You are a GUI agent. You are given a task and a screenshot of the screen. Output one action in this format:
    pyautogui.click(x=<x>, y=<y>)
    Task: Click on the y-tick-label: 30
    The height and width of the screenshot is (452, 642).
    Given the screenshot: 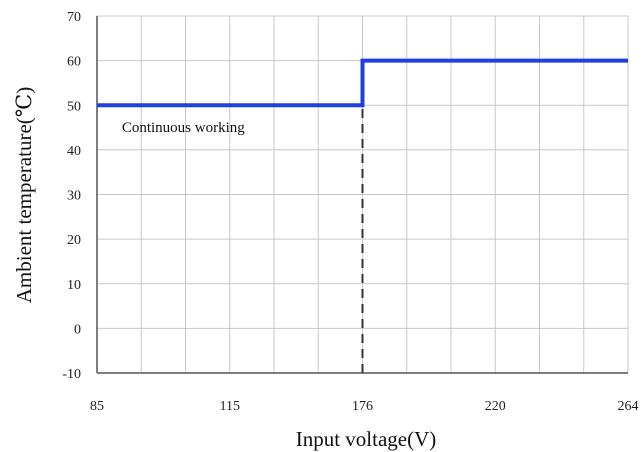 What is the action you would take?
    pyautogui.click(x=74, y=196)
    